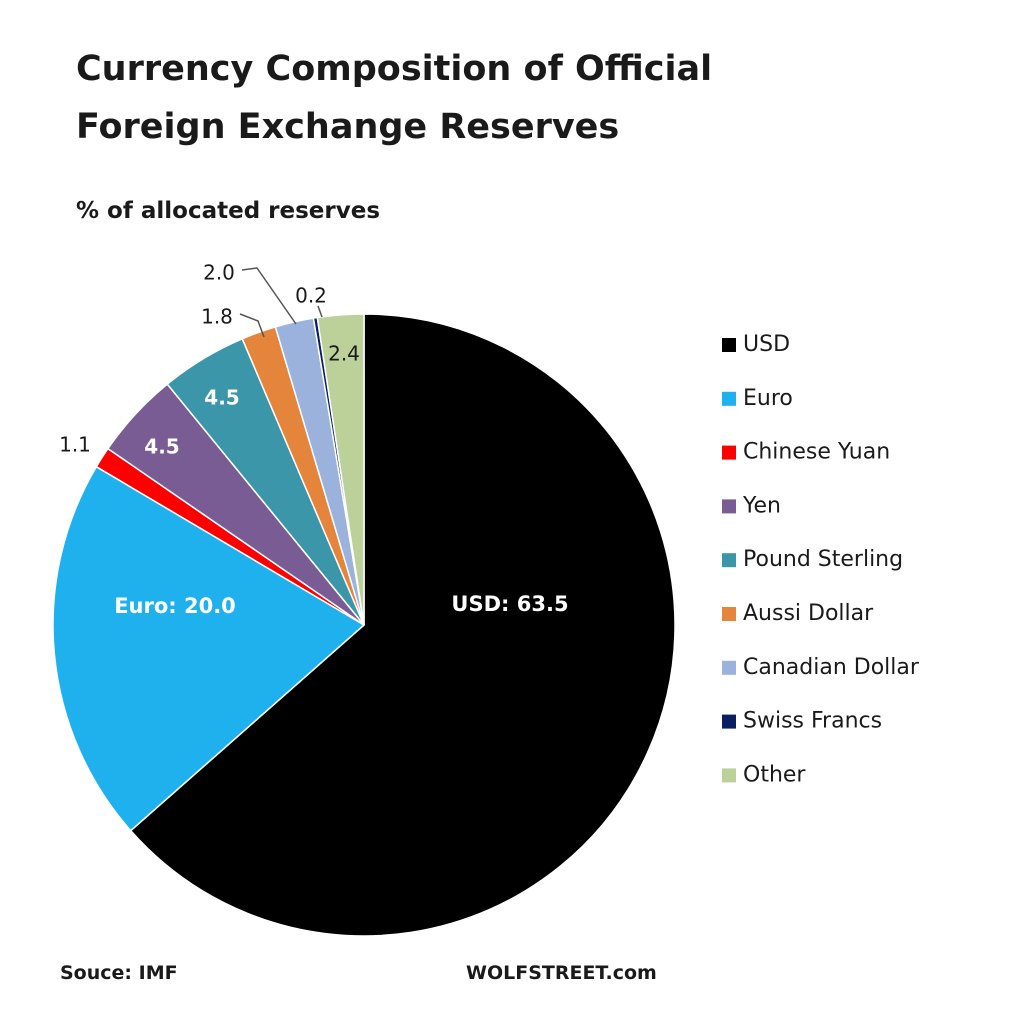 This screenshot has height=1034, width=1036. What do you see at coordinates (729, 452) in the screenshot?
I see `legend-swatch-chinese-yuan` at bounding box center [729, 452].